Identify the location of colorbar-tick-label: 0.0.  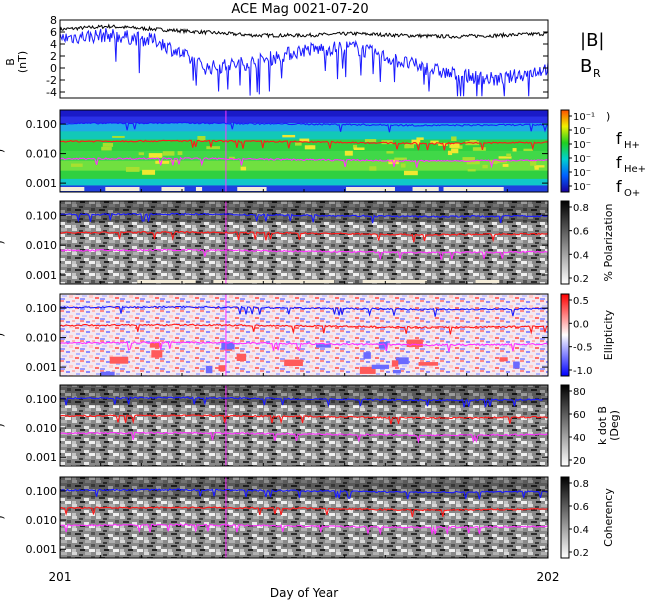
(581, 324).